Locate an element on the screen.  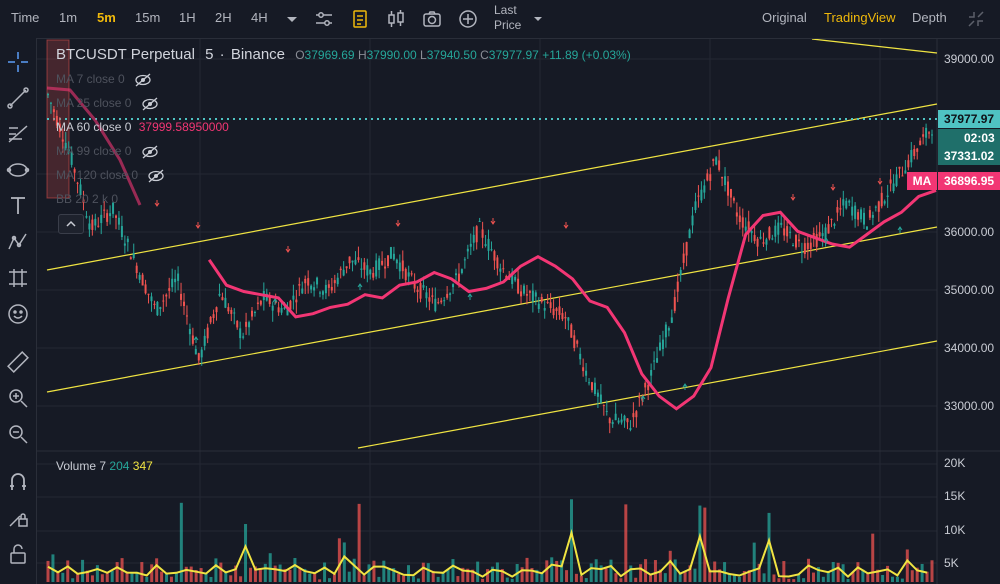
indicator-ma99: MA 99 close 0 is located at coordinates (107, 151).